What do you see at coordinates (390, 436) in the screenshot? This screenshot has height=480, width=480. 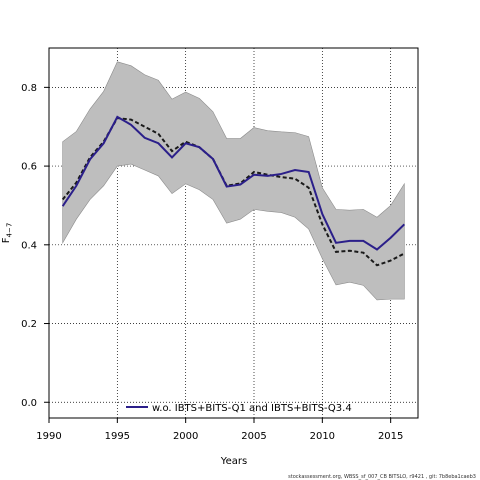 I see `x-tick-label: 2015` at bounding box center [390, 436].